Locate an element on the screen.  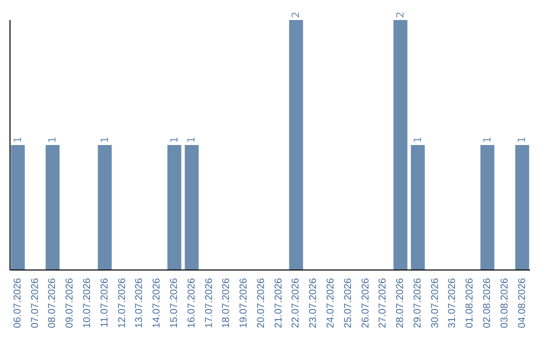
x-tick-label: 15.07.2026 is located at coordinates (174, 303).